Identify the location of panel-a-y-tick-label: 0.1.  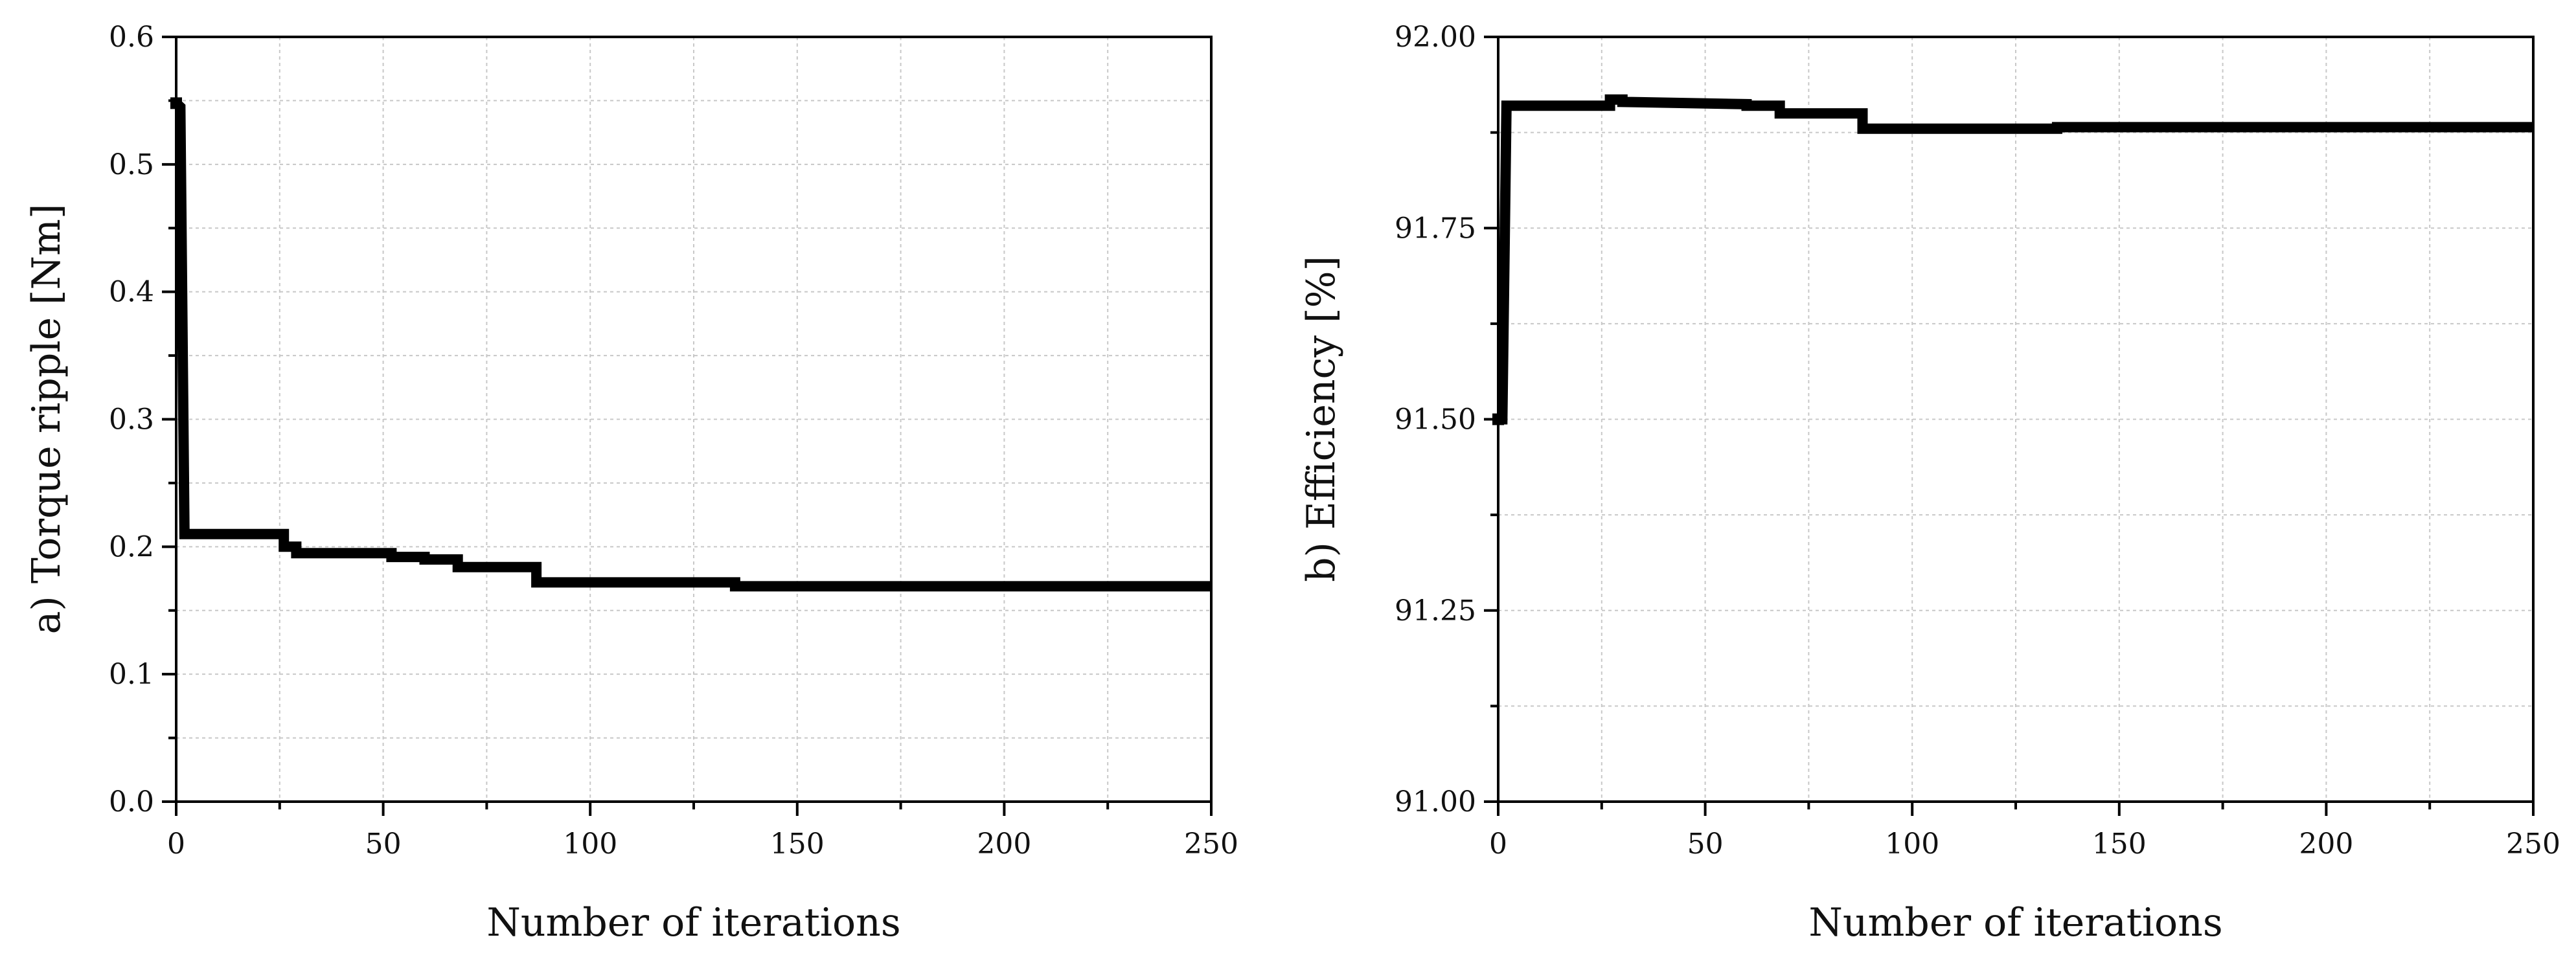
(131, 674).